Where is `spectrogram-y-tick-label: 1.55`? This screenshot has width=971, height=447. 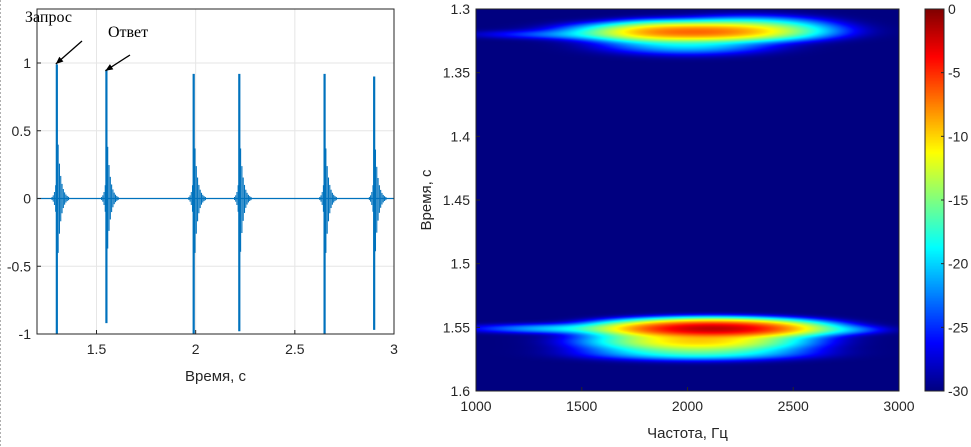
spectrogram-y-tick-label: 1.55 is located at coordinates (456, 327).